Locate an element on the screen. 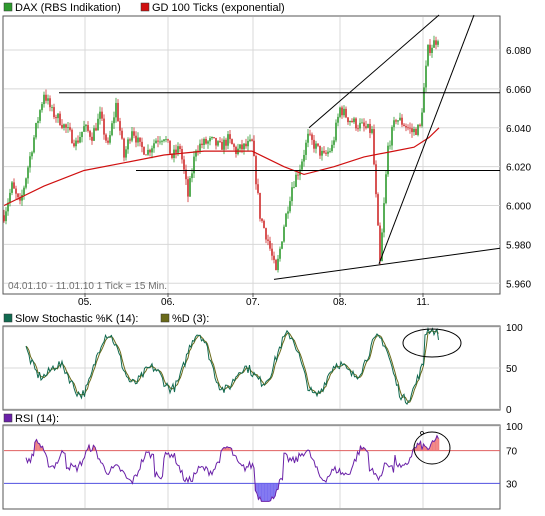 This screenshot has height=516, width=545. price-y-tick: 6.080 is located at coordinates (518, 51).